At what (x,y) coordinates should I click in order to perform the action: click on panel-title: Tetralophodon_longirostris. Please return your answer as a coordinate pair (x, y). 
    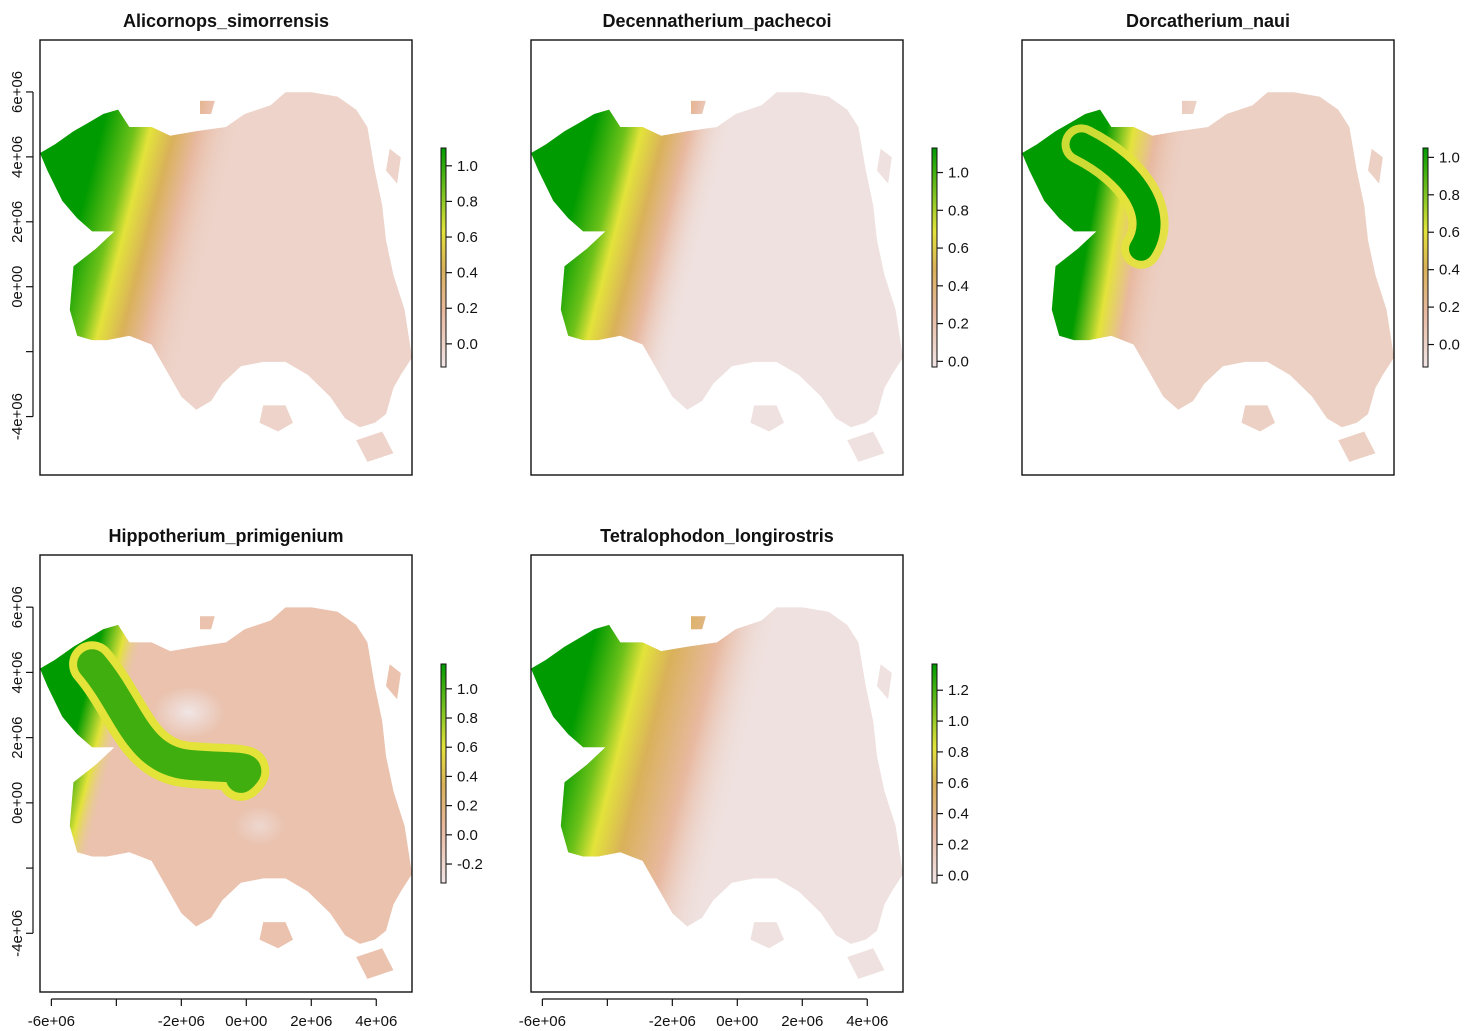
    Looking at the image, I should click on (717, 536).